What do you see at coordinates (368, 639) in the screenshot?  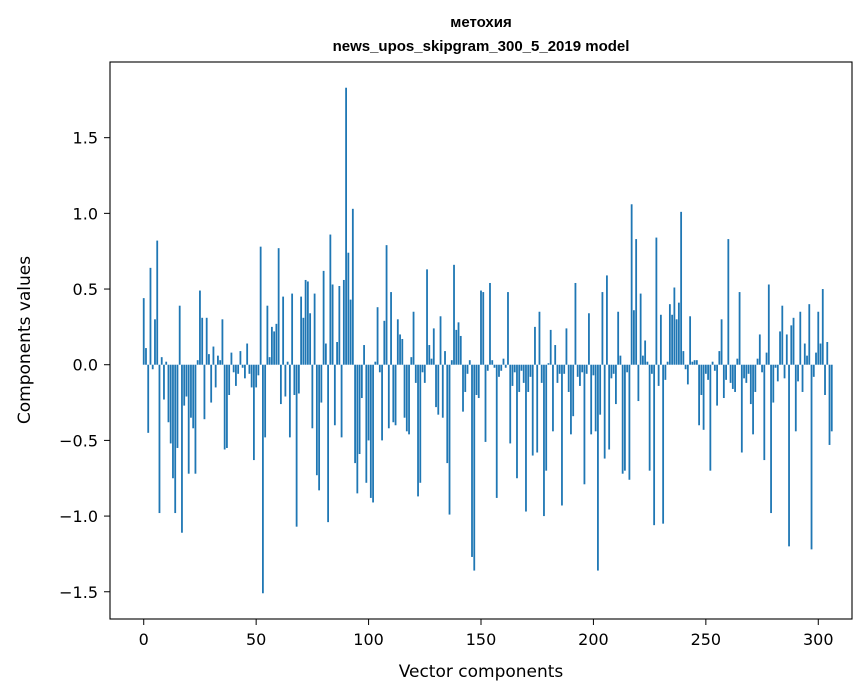 I see `x-tick-label: 100` at bounding box center [368, 639].